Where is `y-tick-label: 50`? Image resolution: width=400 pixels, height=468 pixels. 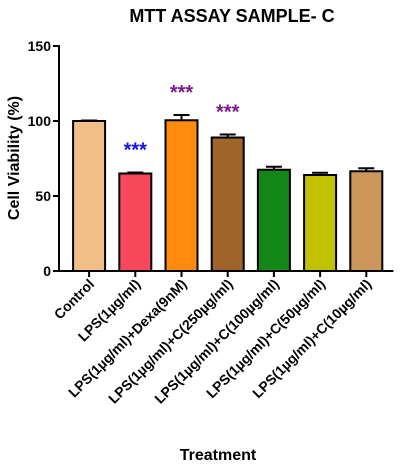
y-tick-label: 50 is located at coordinates (43, 196).